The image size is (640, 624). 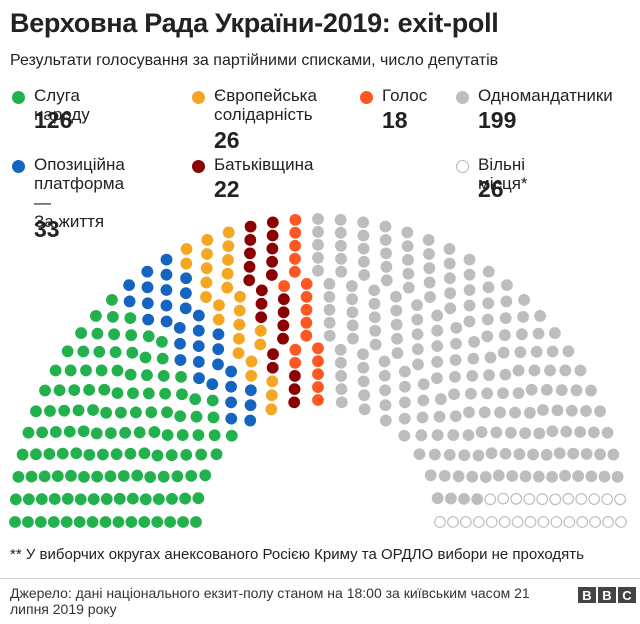 What do you see at coordinates (47, 229) in the screenshot?
I see `legend-value: 33` at bounding box center [47, 229].